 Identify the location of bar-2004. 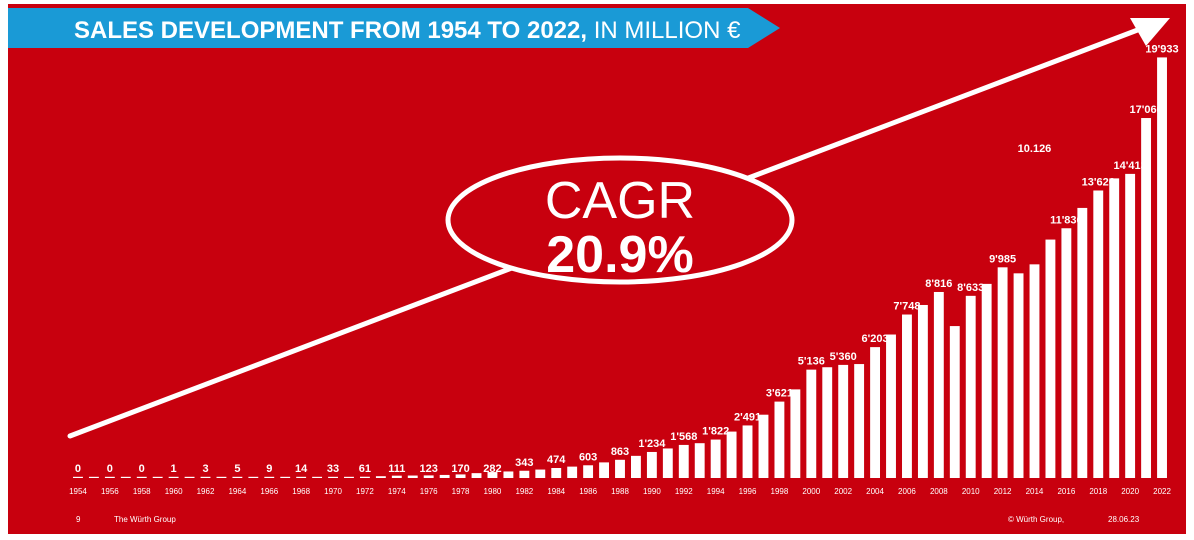
(875, 412).